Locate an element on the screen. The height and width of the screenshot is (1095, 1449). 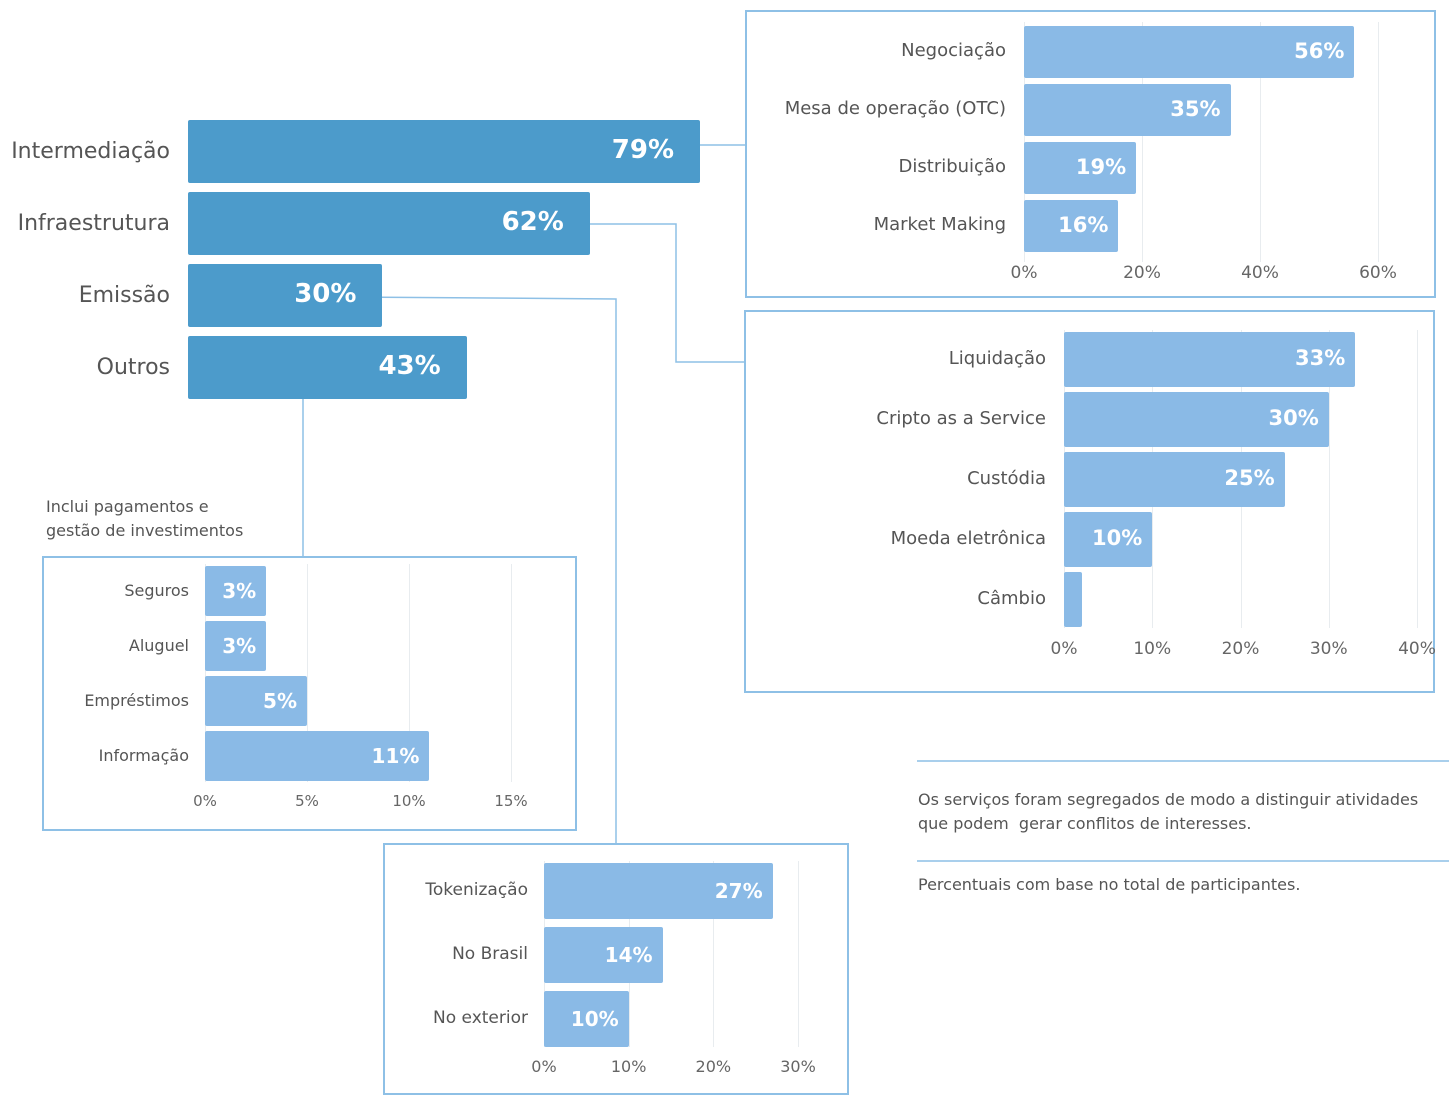
category-label: Empréstimos is located at coordinates (136, 700).